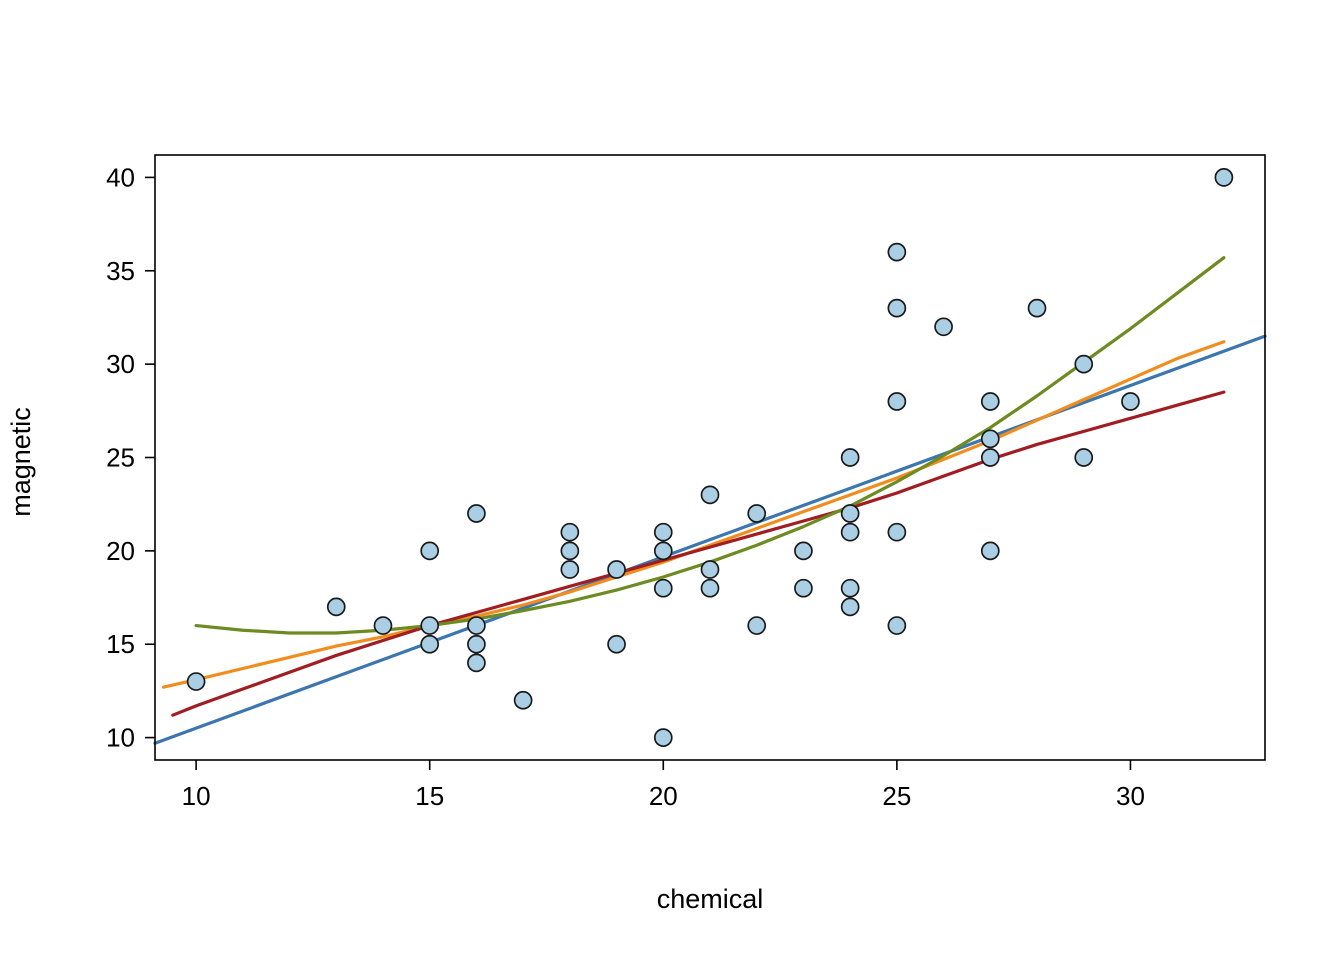  What do you see at coordinates (663, 796) in the screenshot?
I see `x-tick-label: 20` at bounding box center [663, 796].